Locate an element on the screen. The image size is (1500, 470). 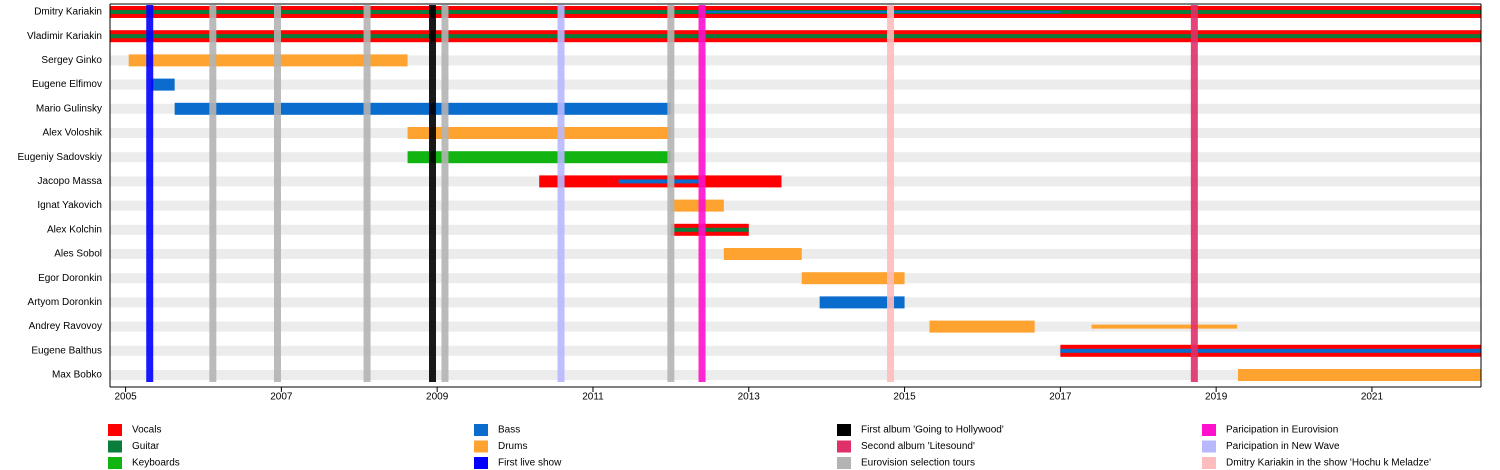
legend-label: First album 'Going to Hollywood' is located at coordinates (932, 430).